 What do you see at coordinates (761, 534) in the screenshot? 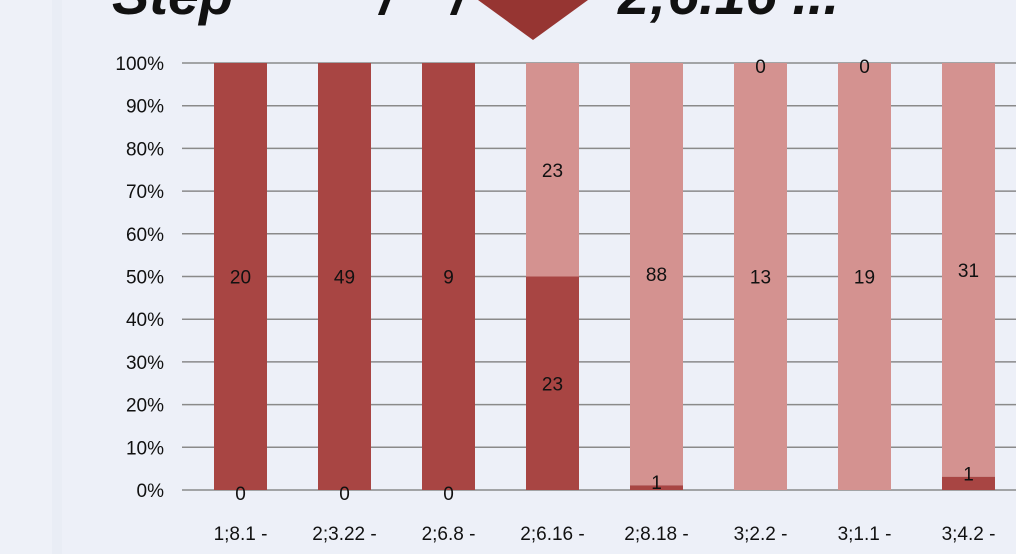
I see `x-tick-label: 3;2.2 -` at bounding box center [761, 534].